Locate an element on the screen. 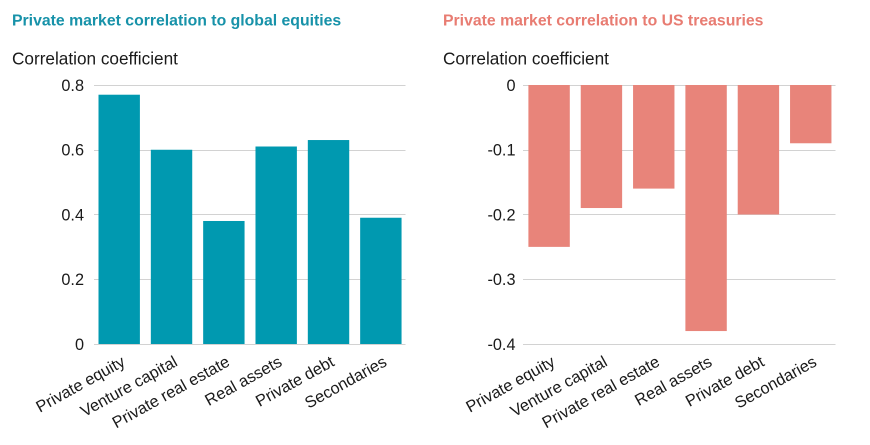 This screenshot has height=445, width=870. svg-text: 0.2 is located at coordinates (72, 280).